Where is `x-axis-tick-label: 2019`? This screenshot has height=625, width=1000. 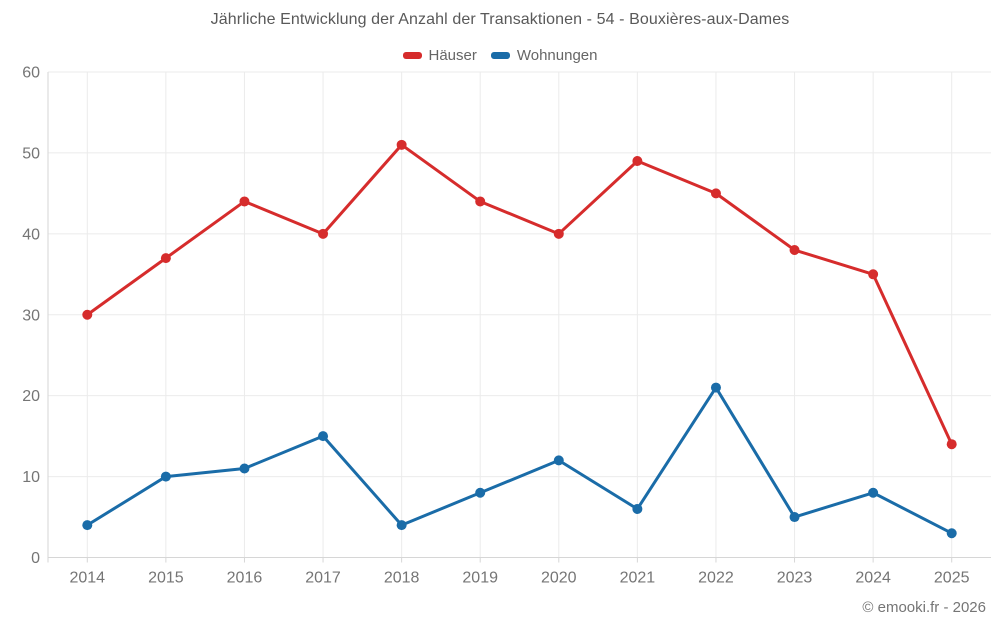 x-axis-tick-label: 2019 is located at coordinates (480, 578).